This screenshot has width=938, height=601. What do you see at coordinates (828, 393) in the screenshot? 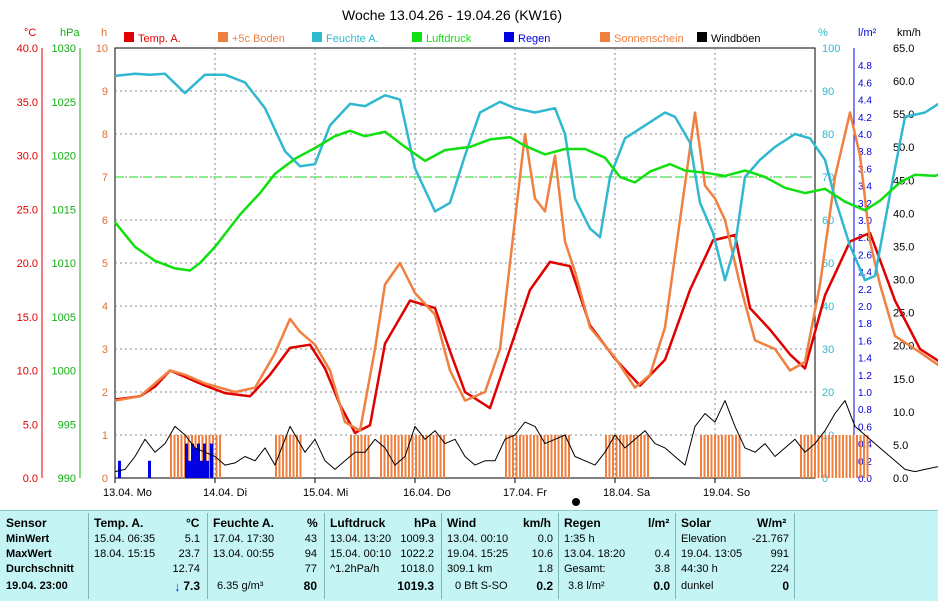
I see `humidity-tick-label: 20` at bounding box center [828, 393].